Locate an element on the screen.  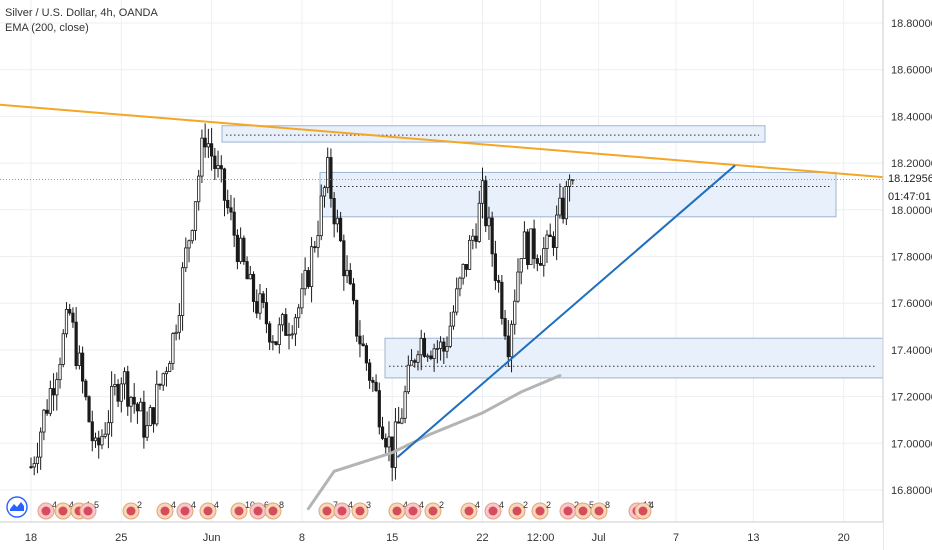
time-axis-background is located at coordinates (441, 536).